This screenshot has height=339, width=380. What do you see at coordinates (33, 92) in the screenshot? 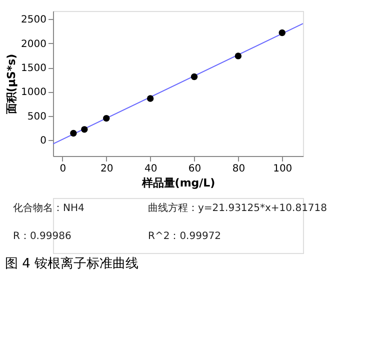
I see `y-tick-label: 1000` at bounding box center [33, 92].